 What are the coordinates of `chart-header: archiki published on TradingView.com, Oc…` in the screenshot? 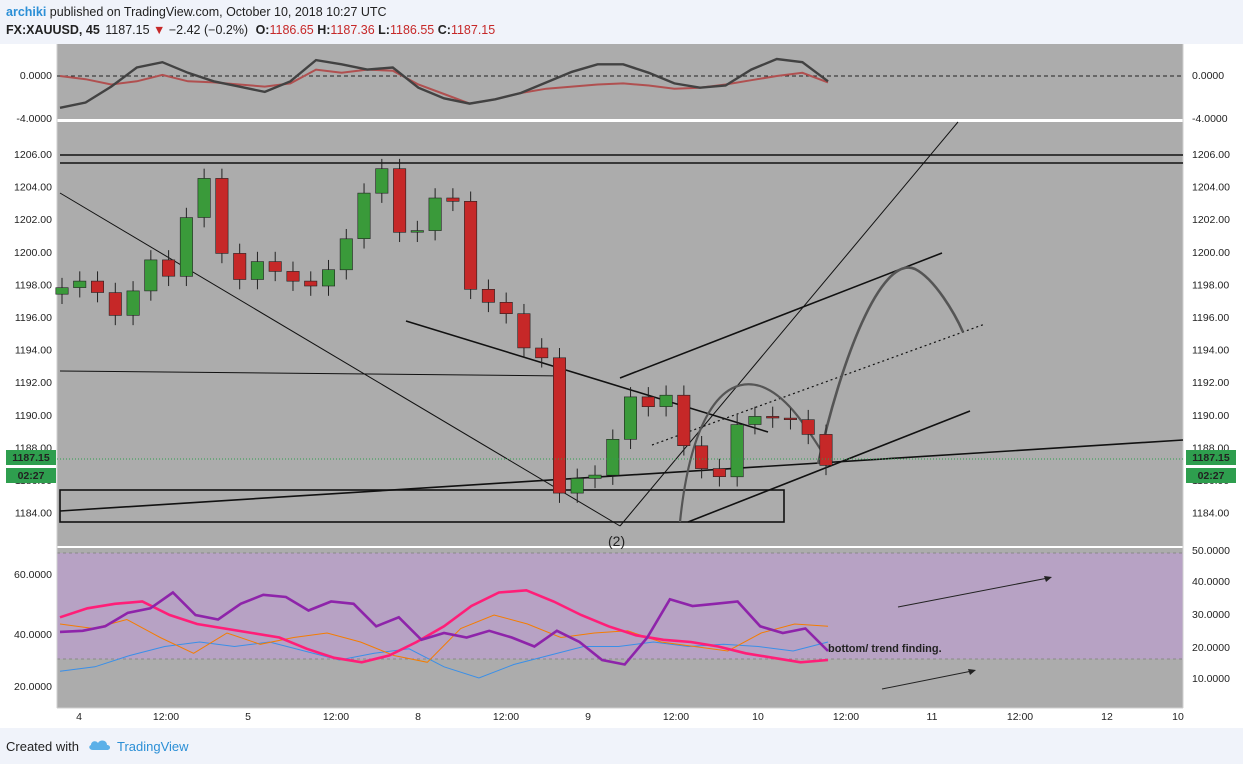 It's located at (621, 22).